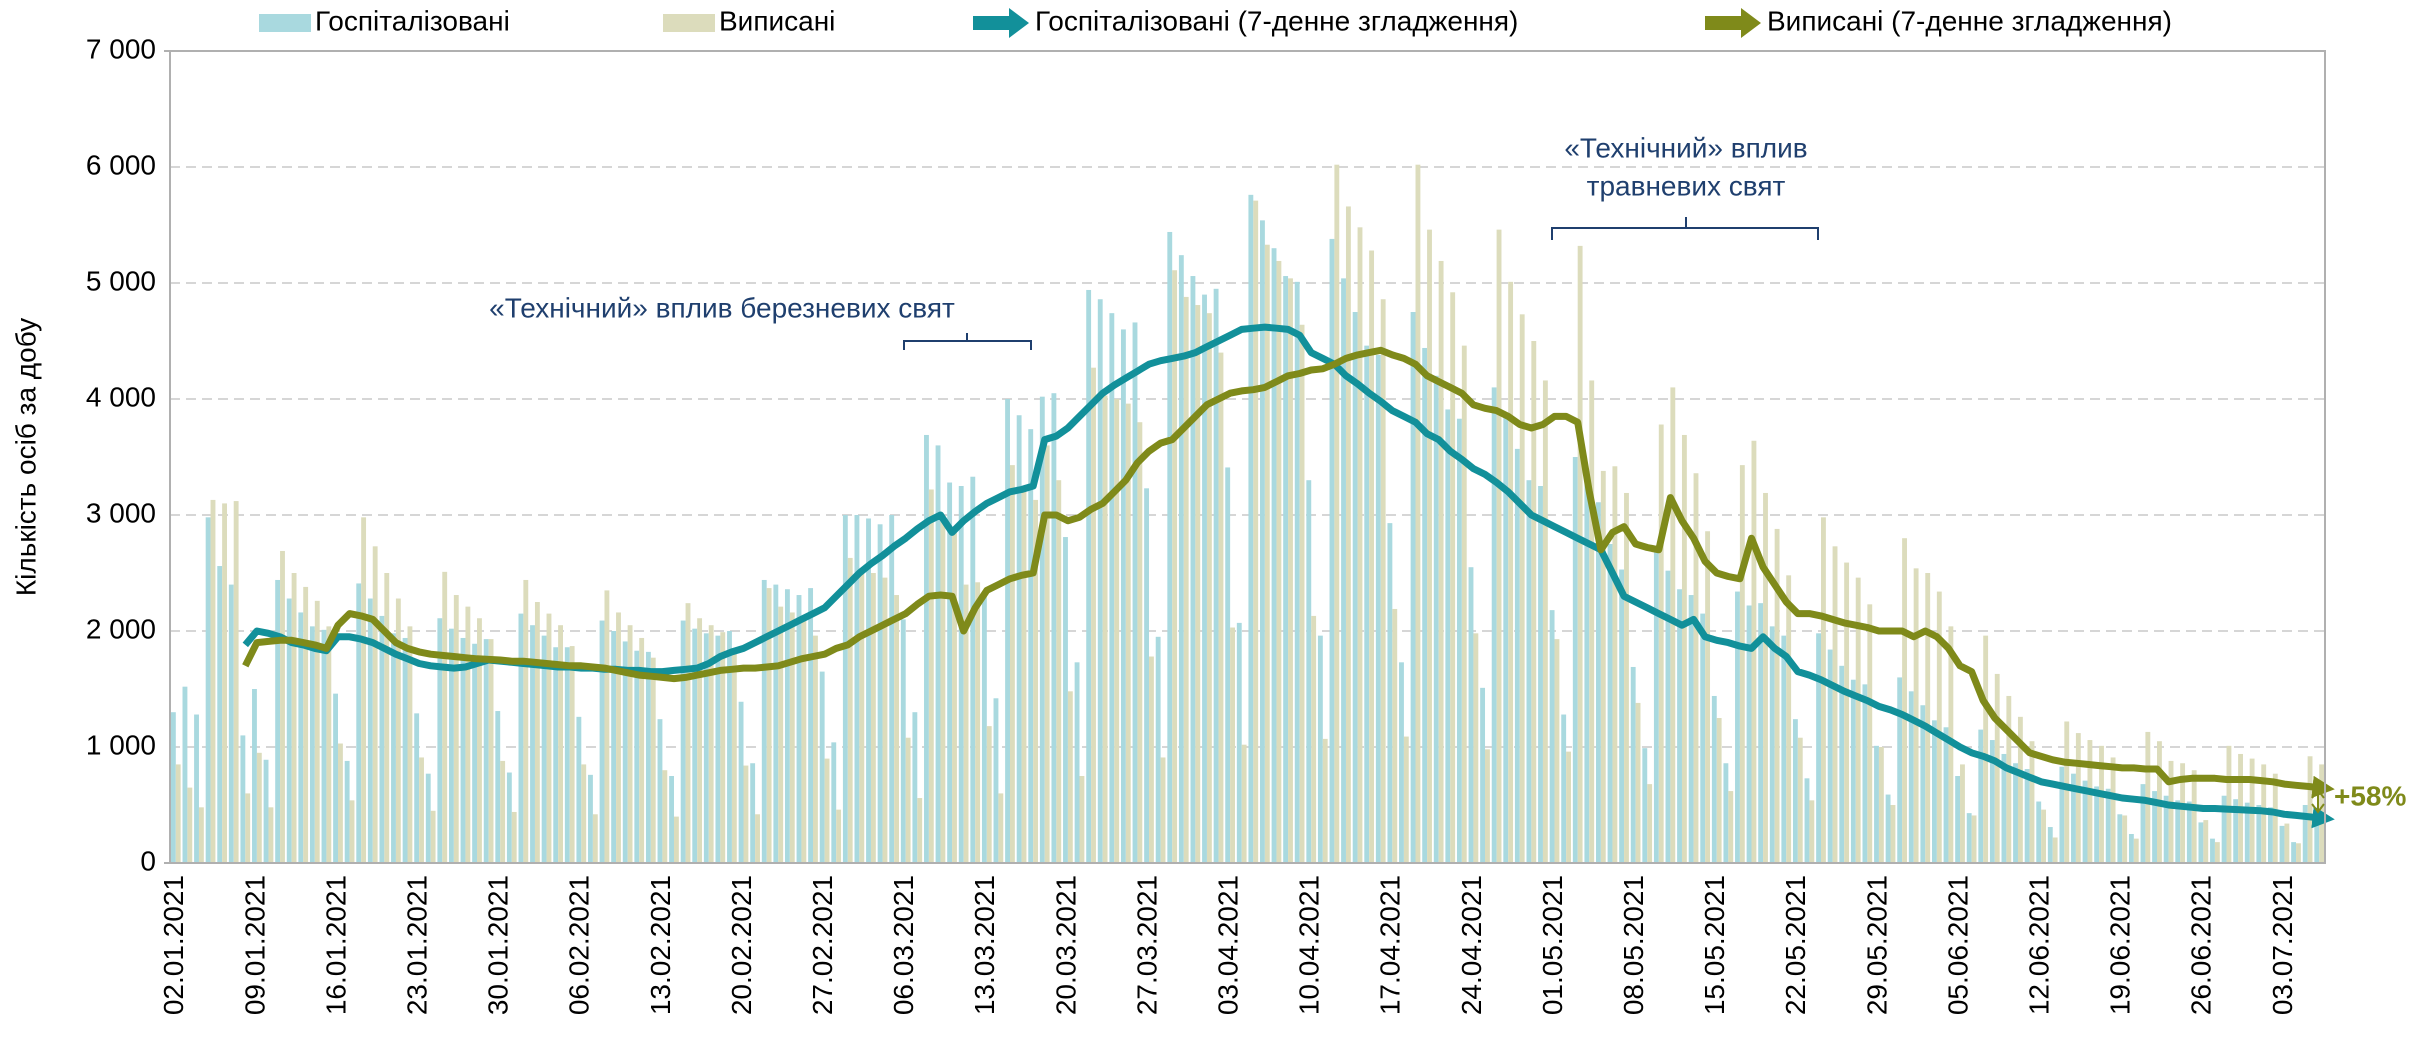  What do you see at coordinates (1309, 945) in the screenshot?
I see `x-tick-label: 10.04.2021` at bounding box center [1309, 945].